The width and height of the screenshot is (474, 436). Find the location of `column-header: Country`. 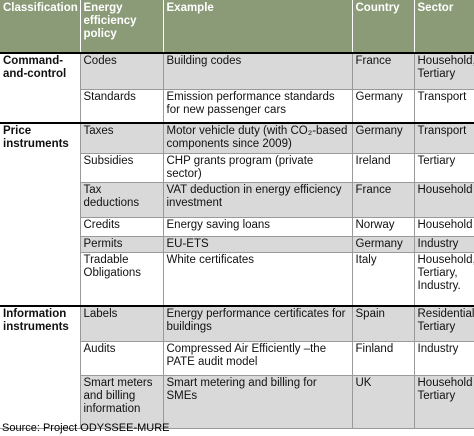

column-header: Country is located at coordinates (383, 26).